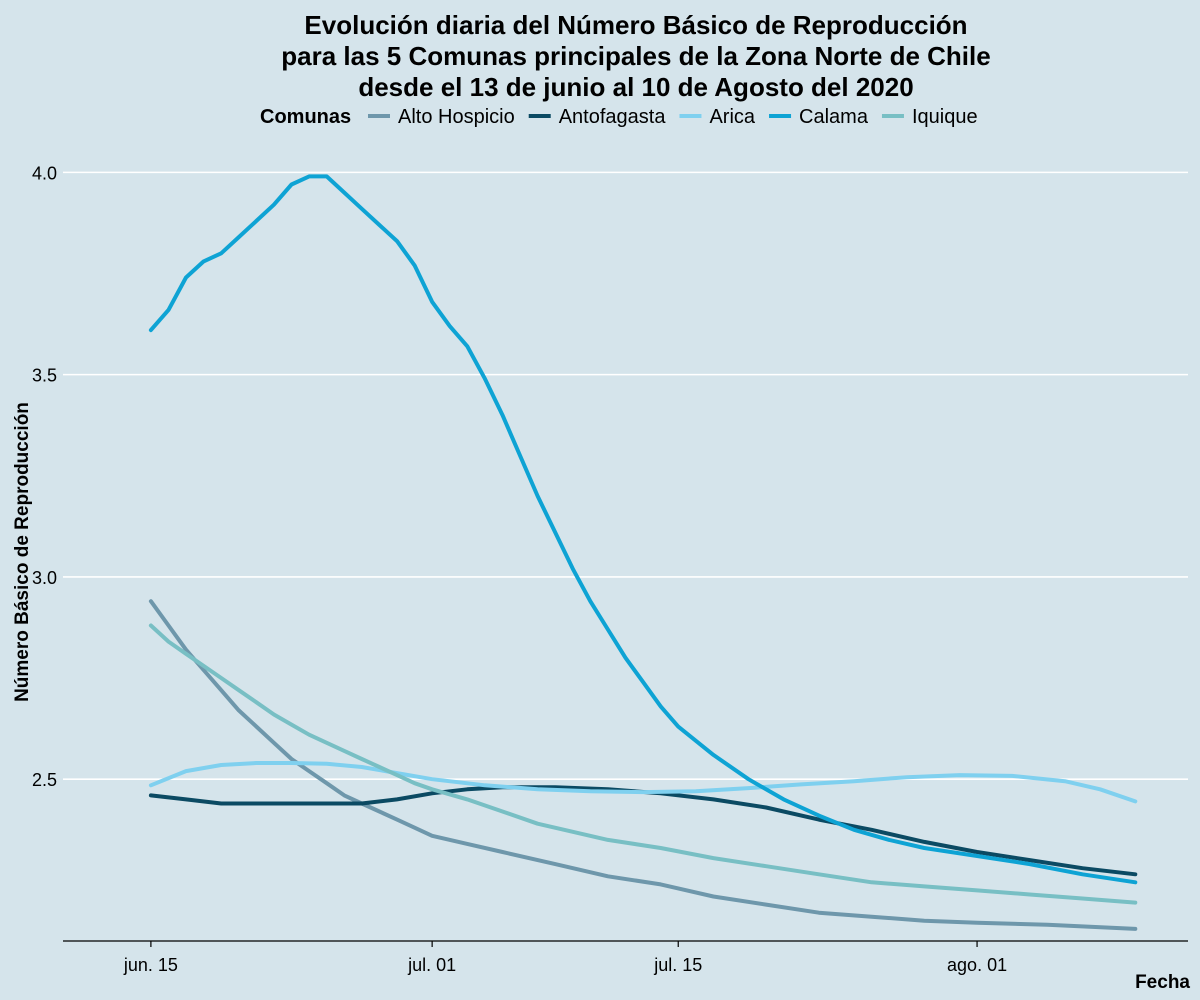 Image resolution: width=1200 pixels, height=1000 pixels. What do you see at coordinates (44, 173) in the screenshot?
I see `y-tick-label: 4.0` at bounding box center [44, 173].